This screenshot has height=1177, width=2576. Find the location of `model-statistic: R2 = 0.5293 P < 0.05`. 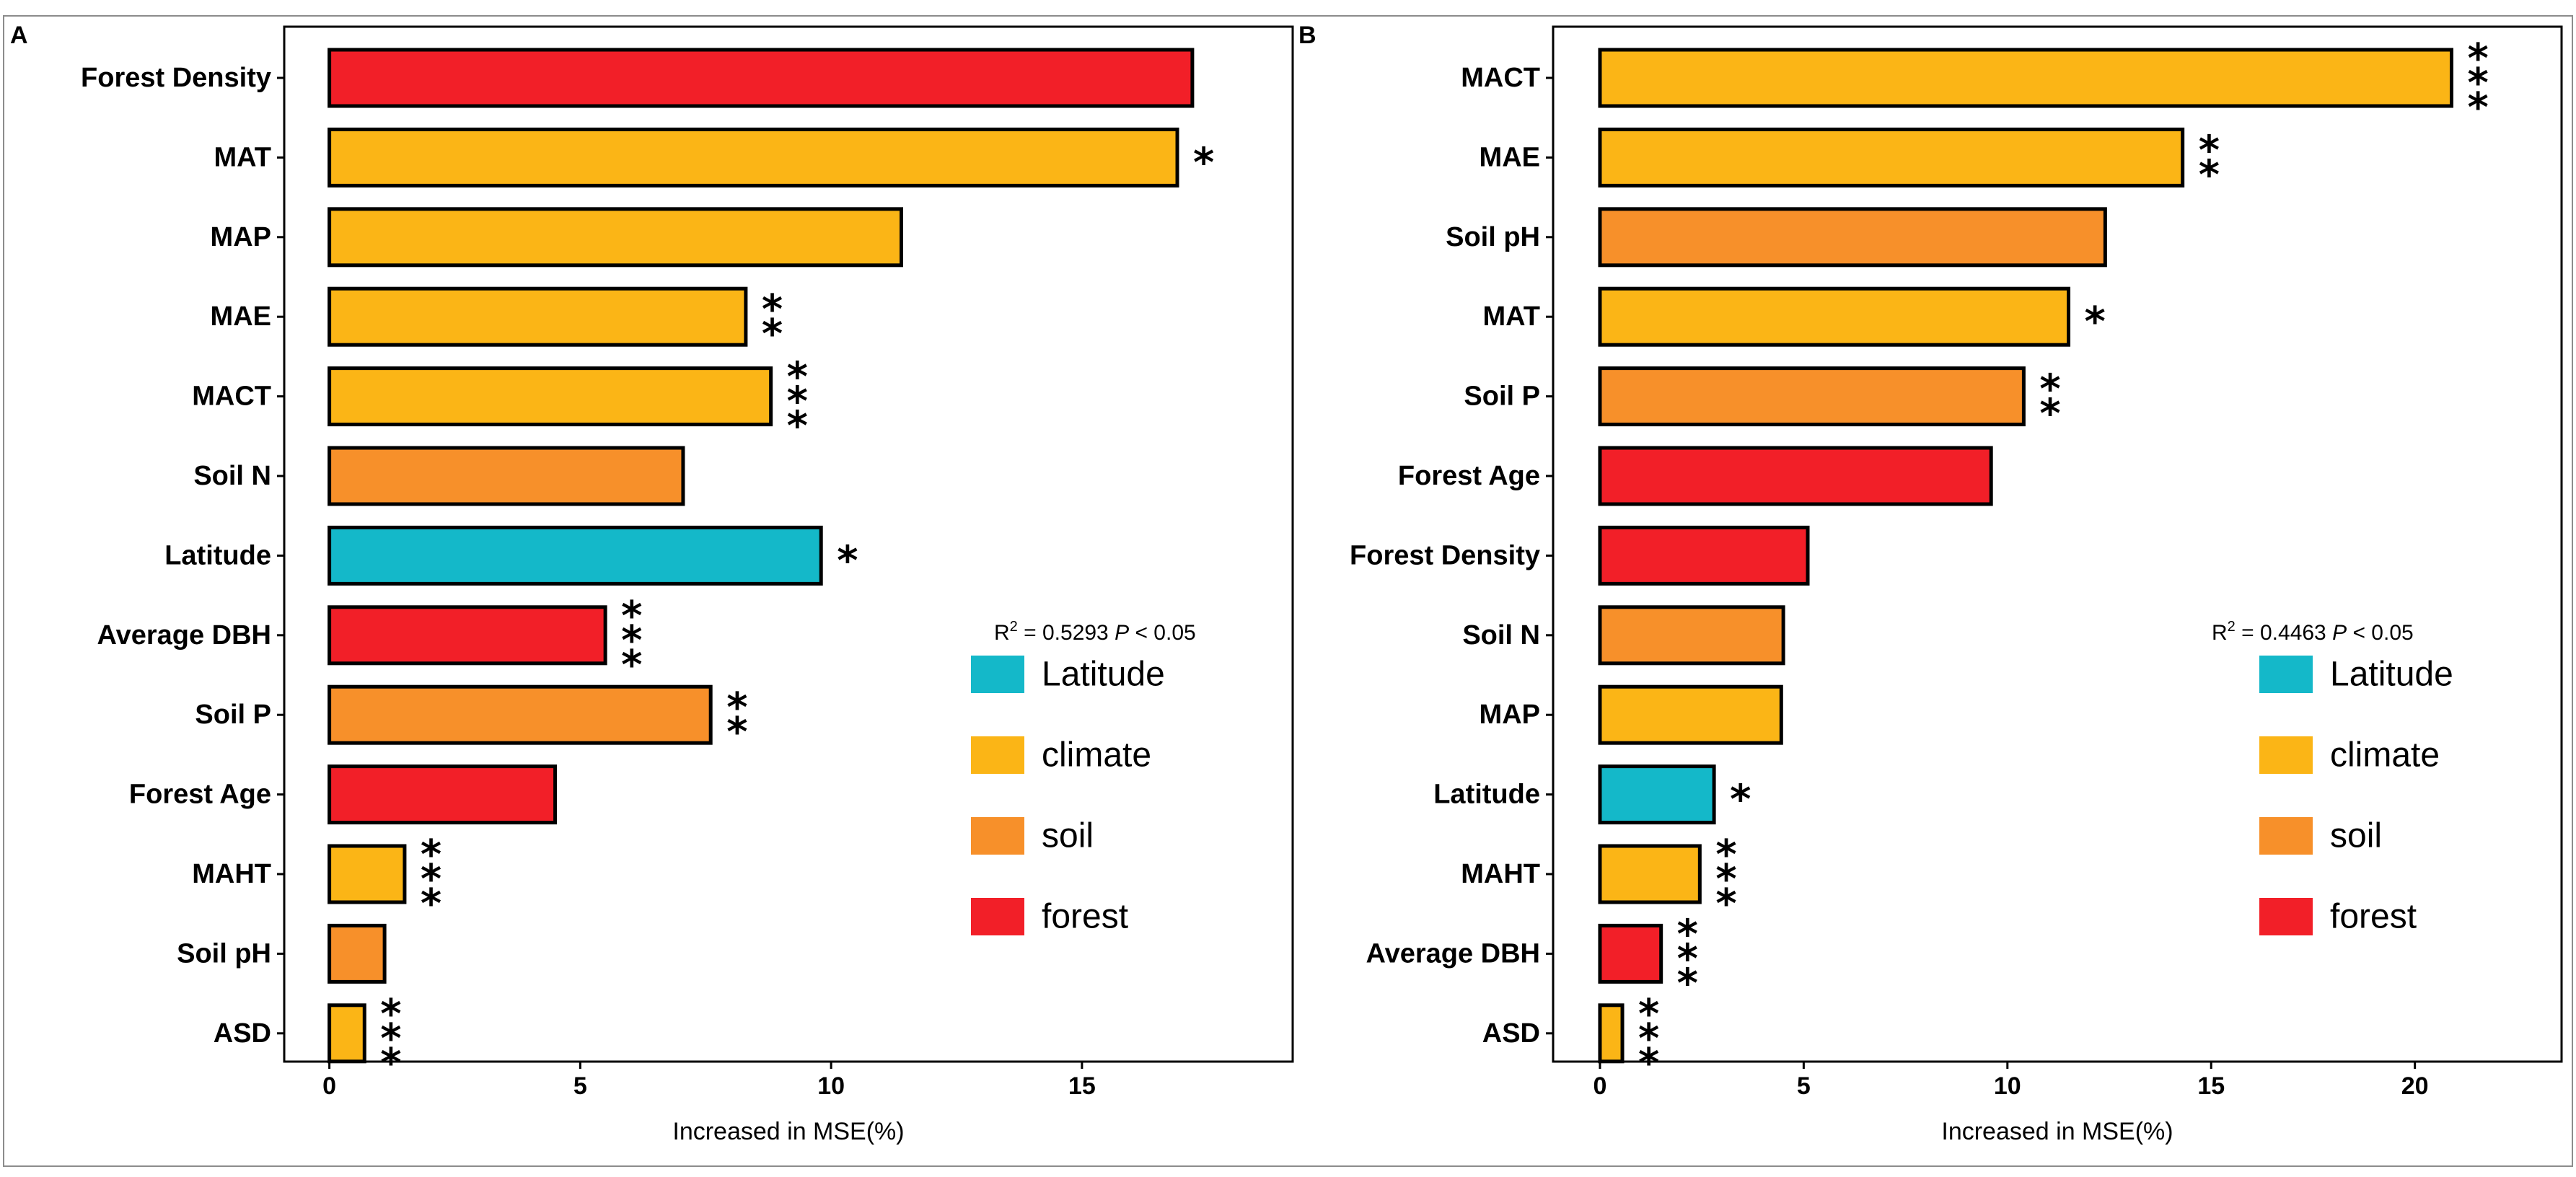

model-statistic: R2 = 0.5293 P < 0.05 is located at coordinates (1095, 632).